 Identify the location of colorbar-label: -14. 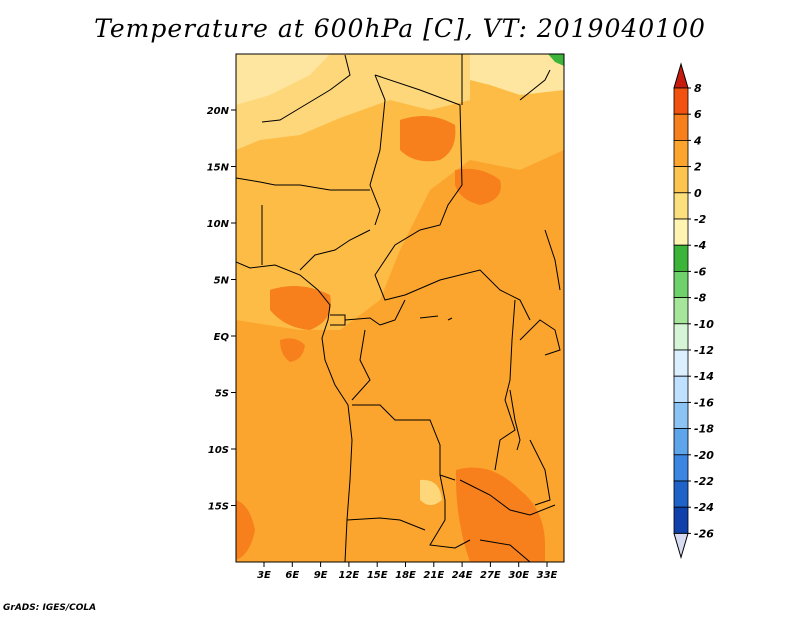
(704, 376).